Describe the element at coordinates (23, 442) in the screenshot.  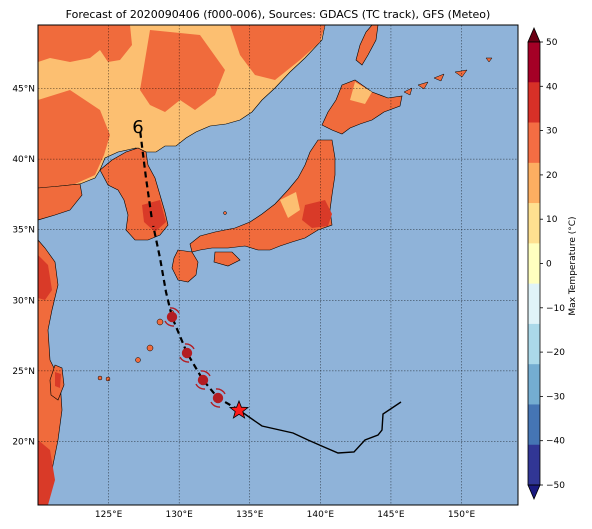
I see `lat-tick-label: 20°N` at that location.